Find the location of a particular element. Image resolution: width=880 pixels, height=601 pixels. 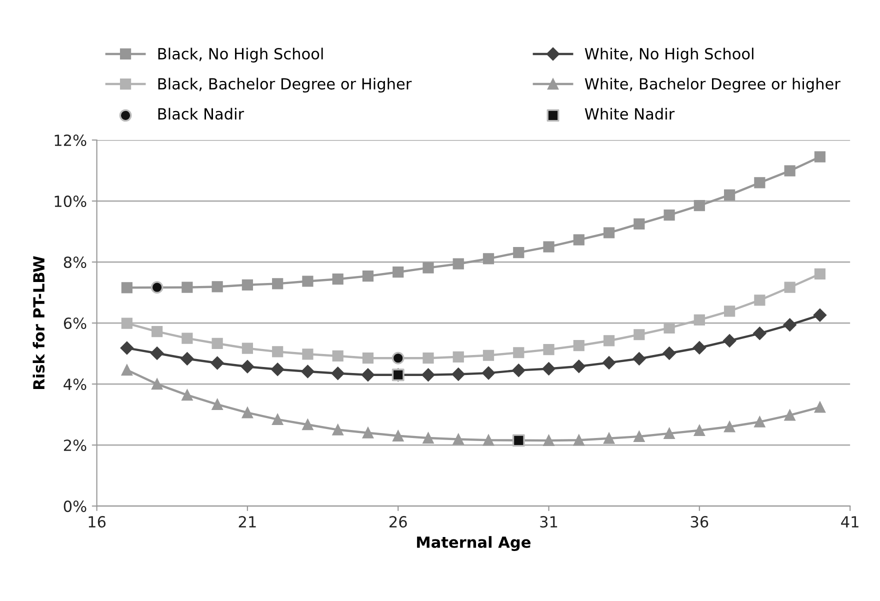

x-tick-label: 41 is located at coordinates (849, 522).